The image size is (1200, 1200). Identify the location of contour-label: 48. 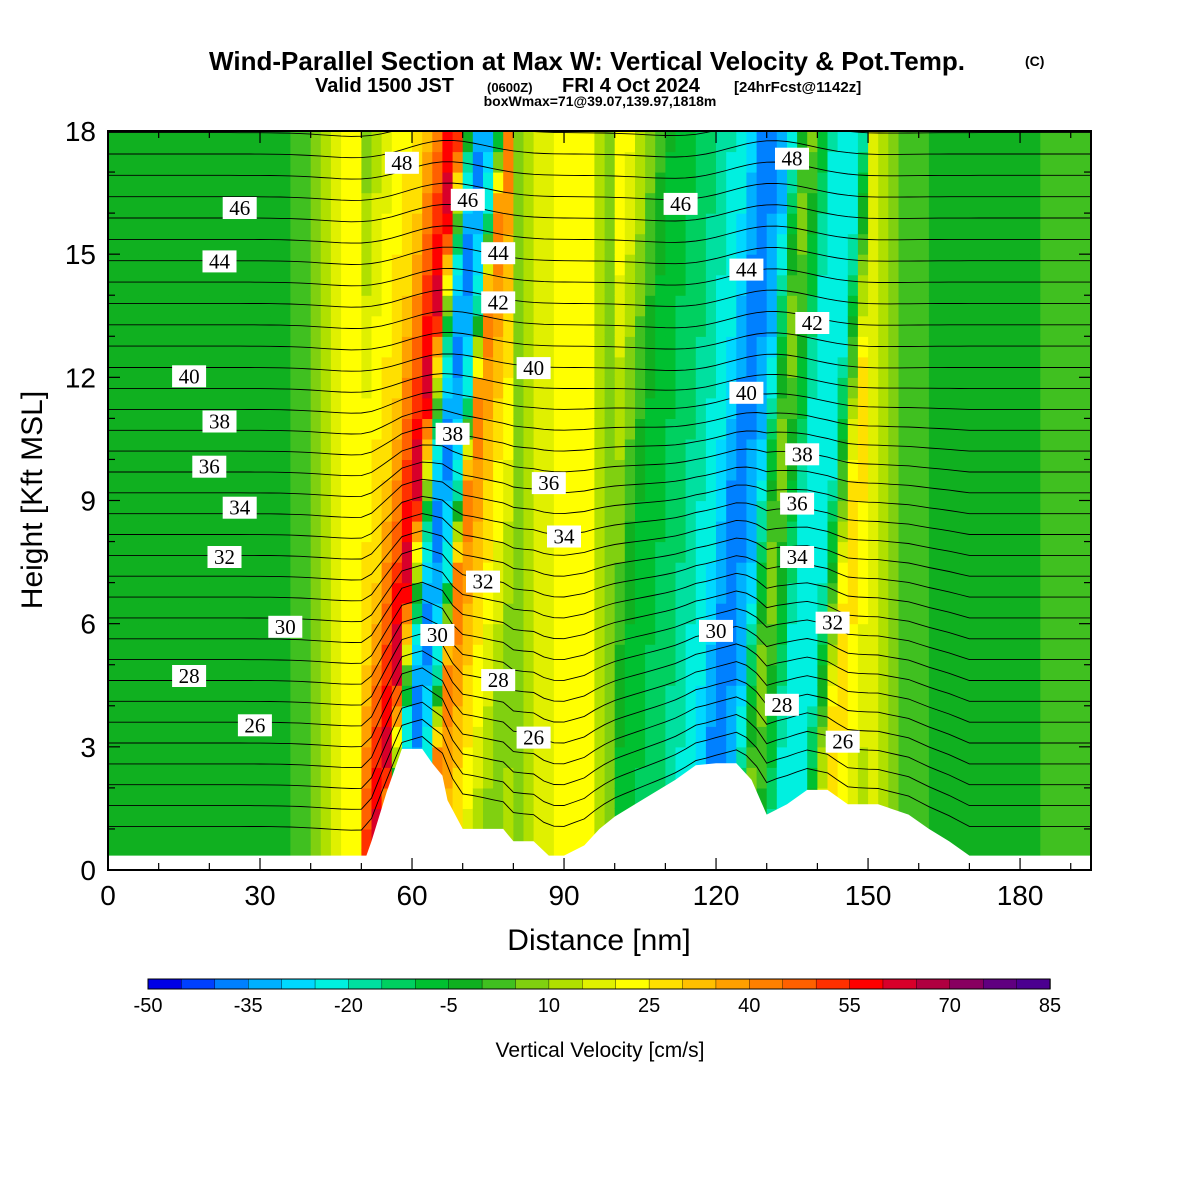
(401, 163).